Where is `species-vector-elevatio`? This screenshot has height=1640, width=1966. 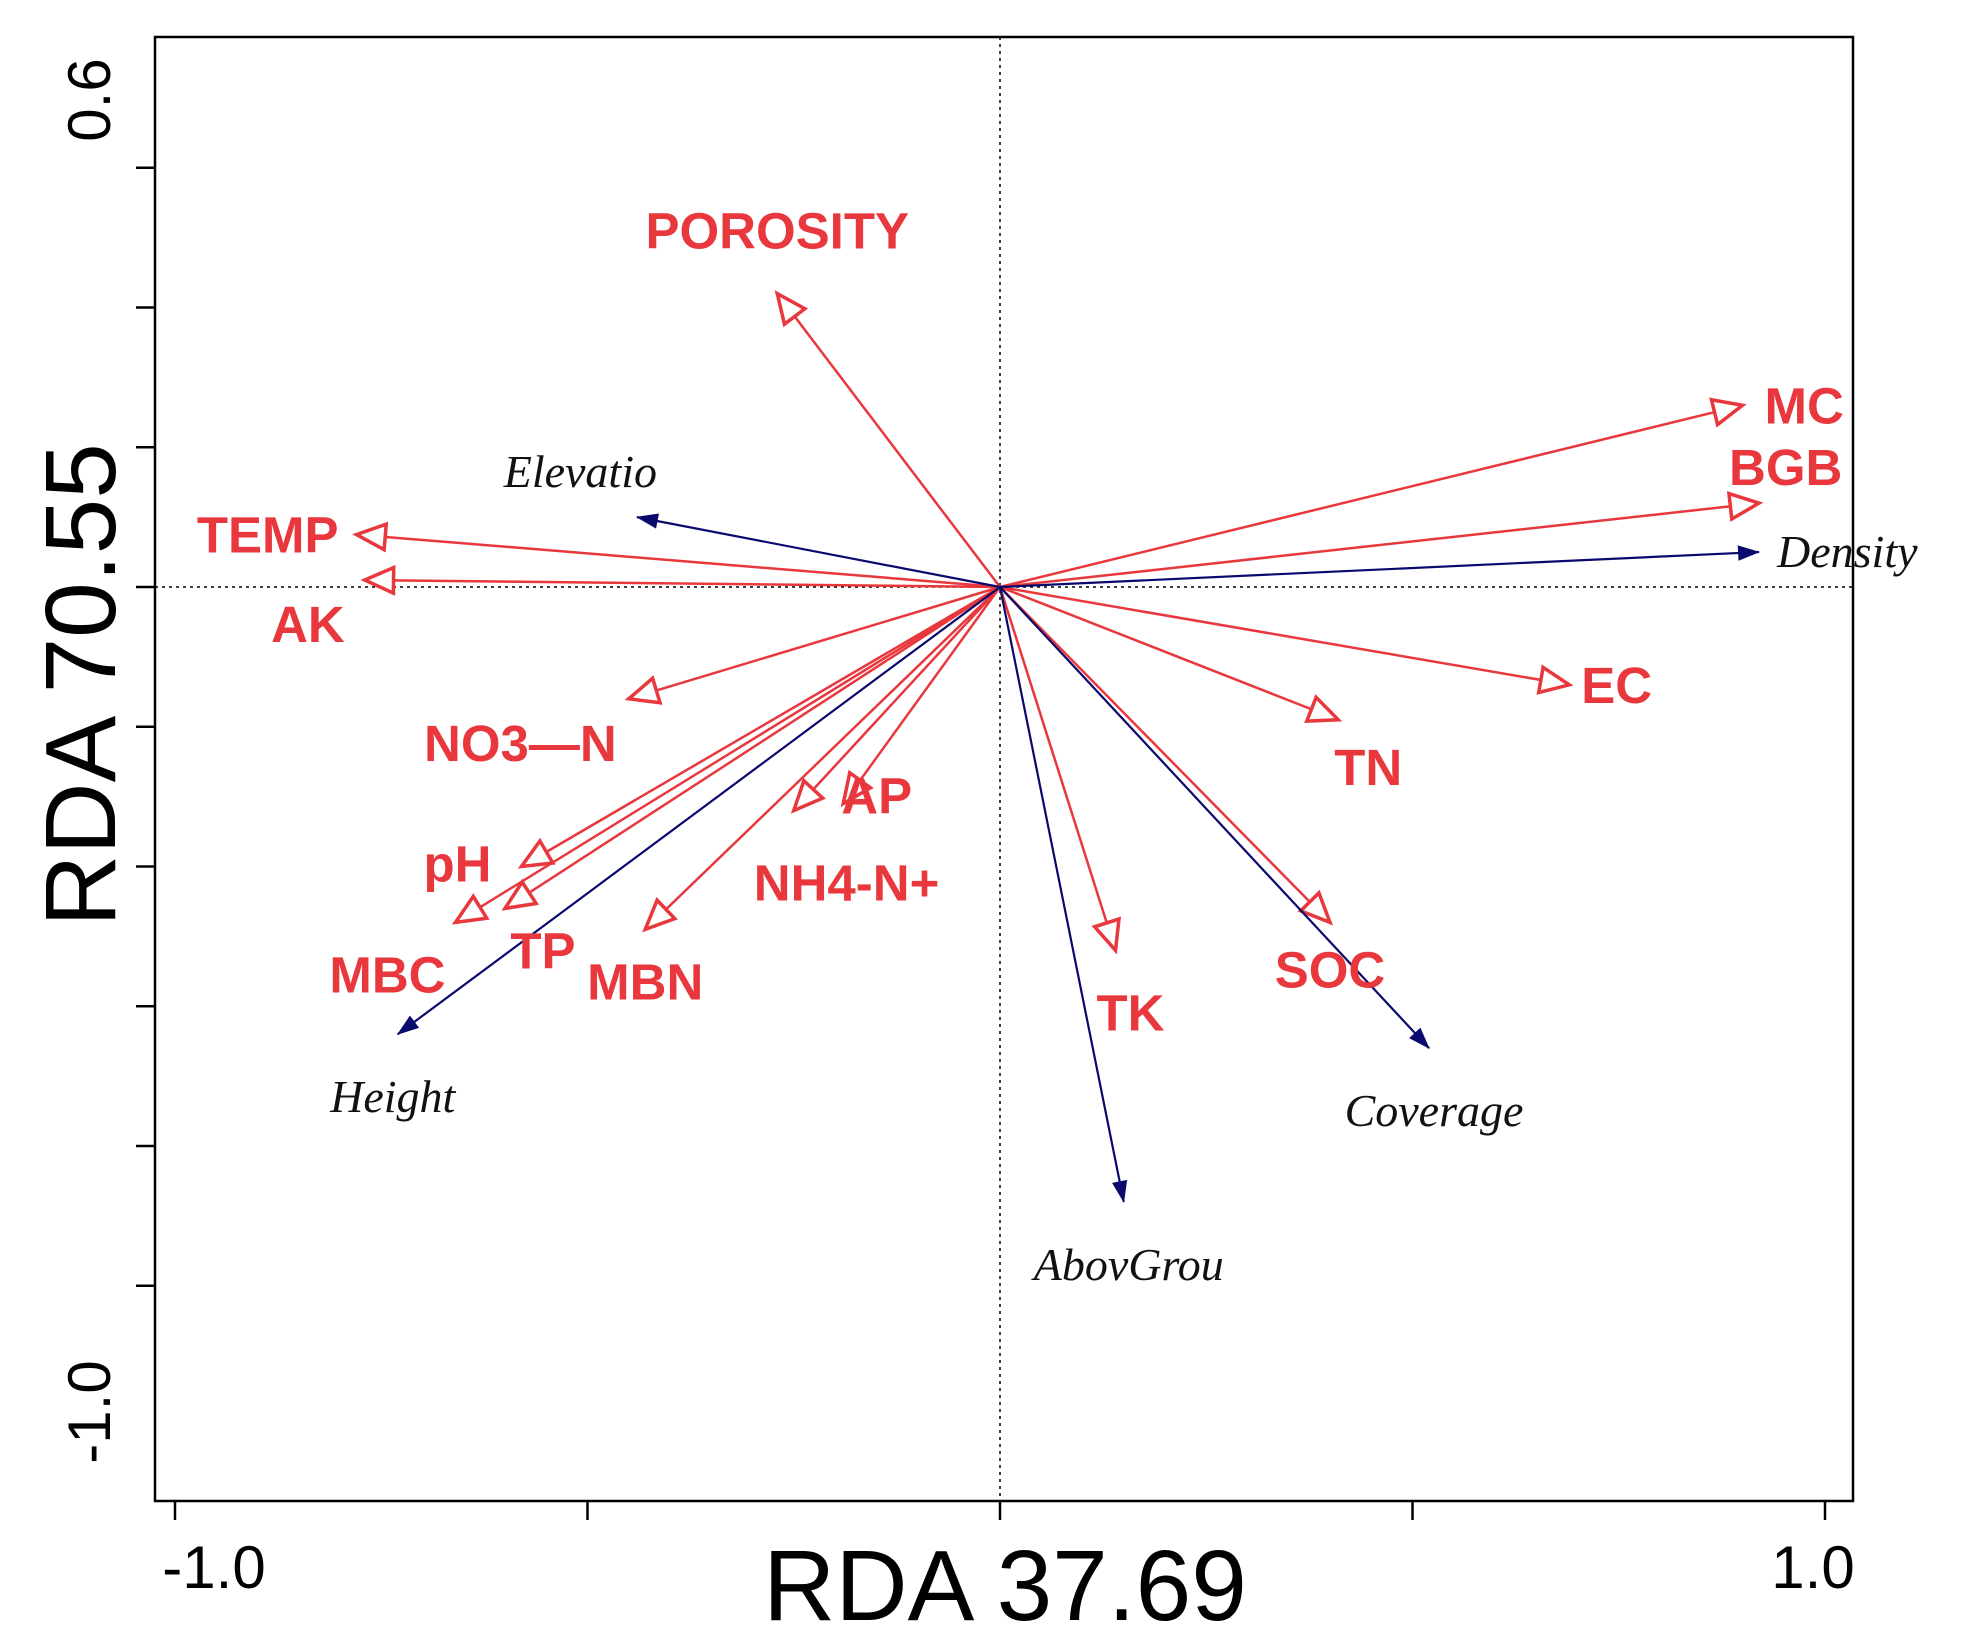 species-vector-elevatio is located at coordinates (818, 551).